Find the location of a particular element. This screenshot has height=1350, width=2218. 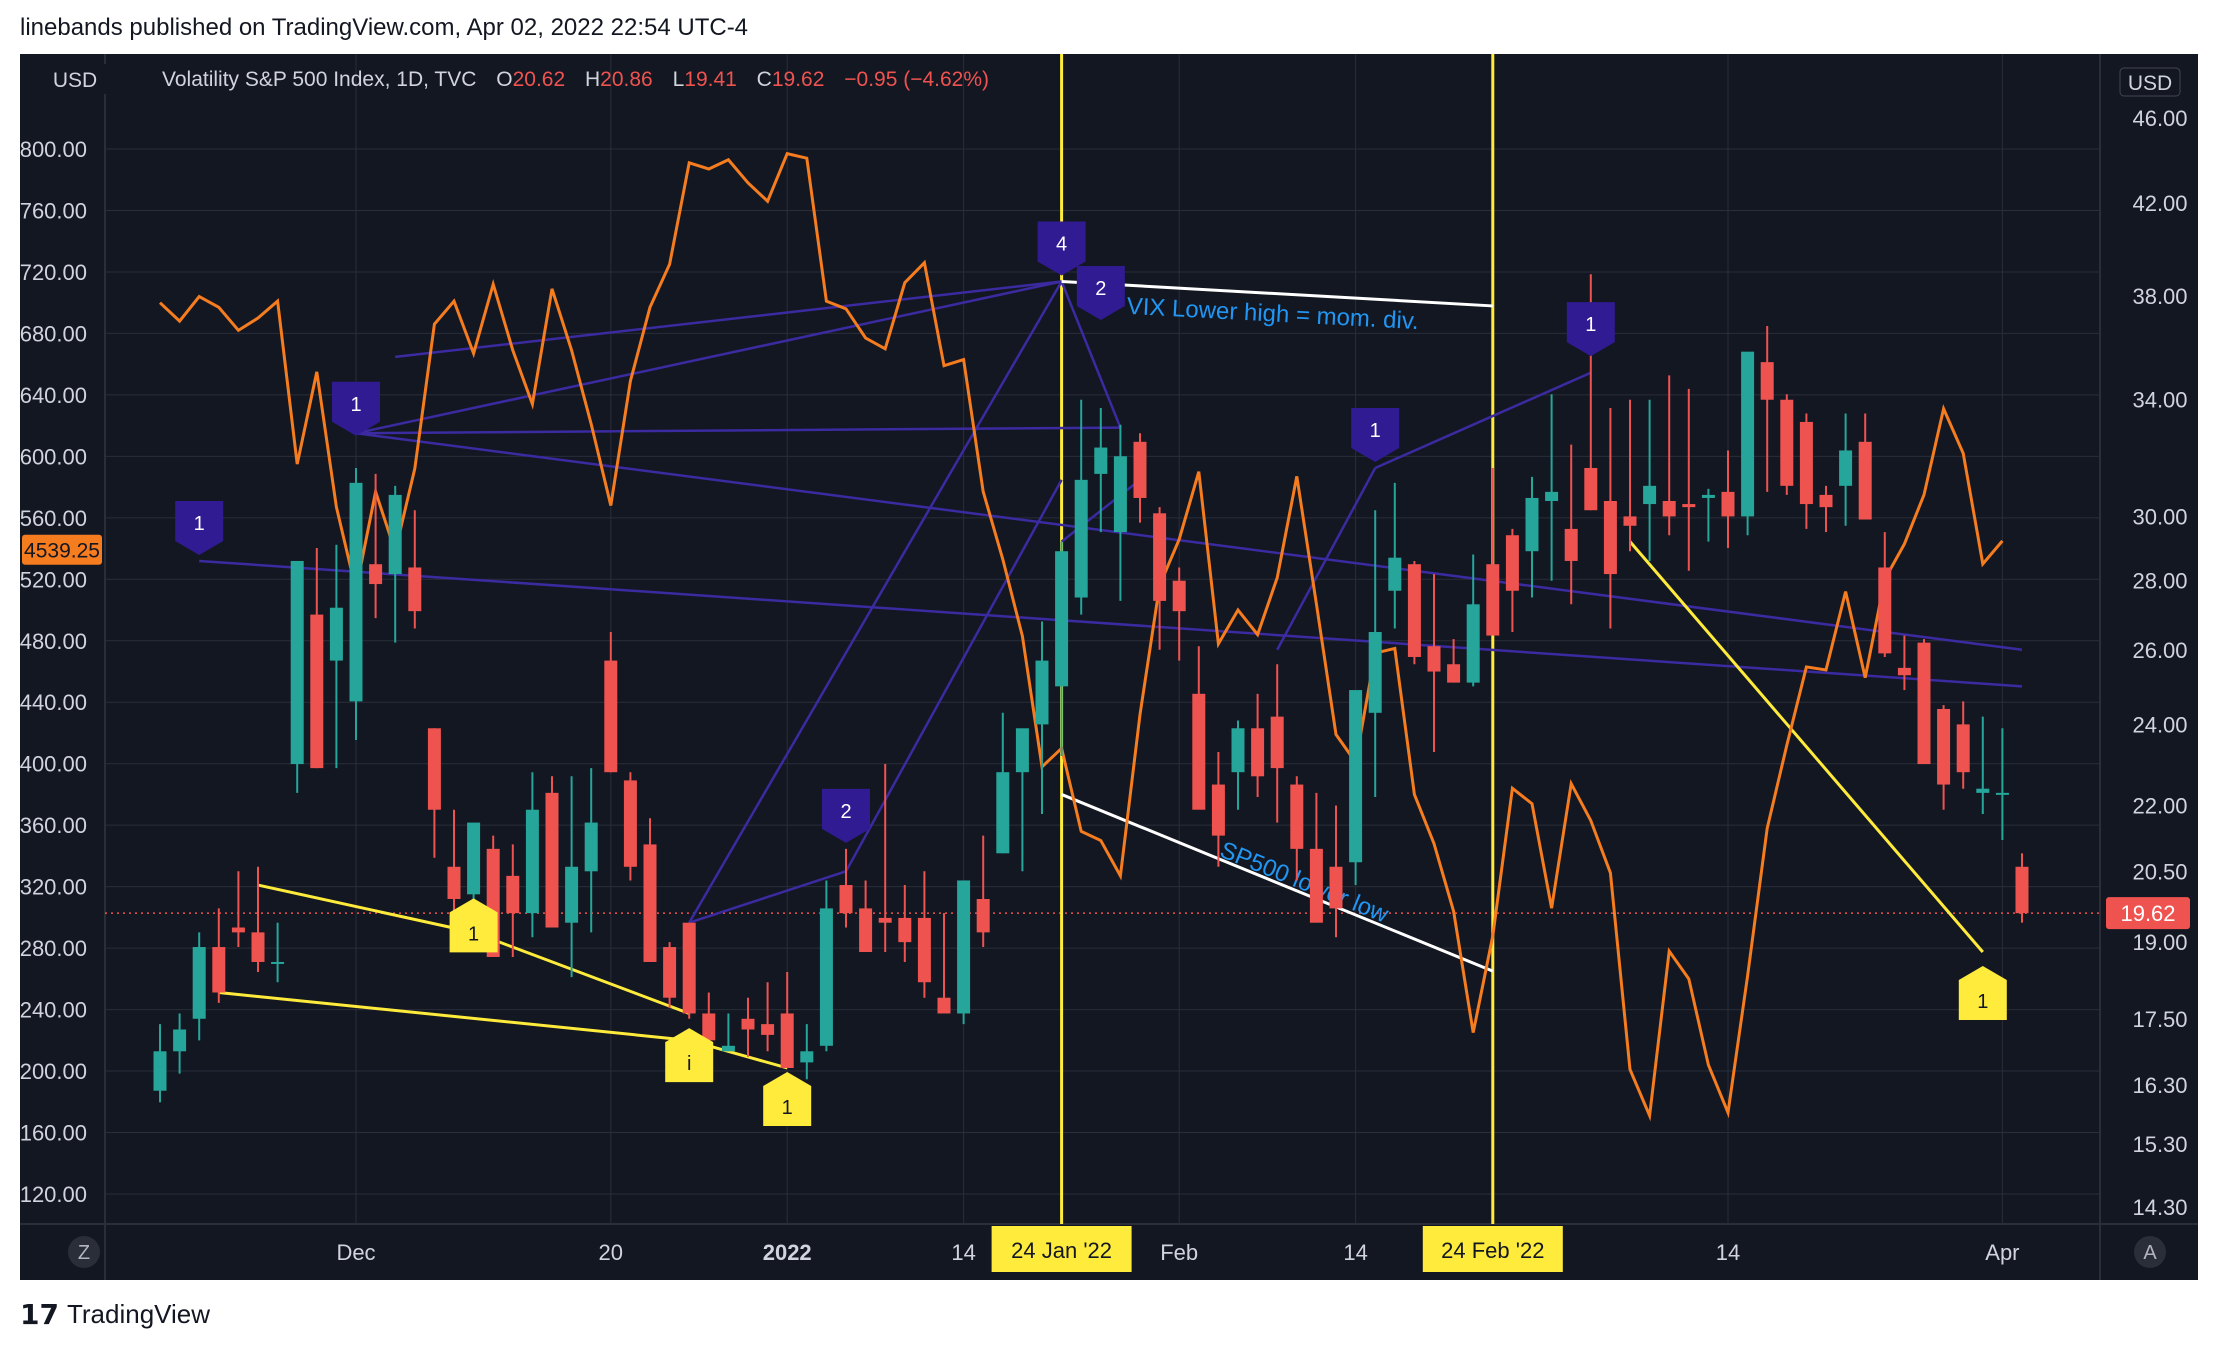

z-button is located at coordinates (84, 1252).